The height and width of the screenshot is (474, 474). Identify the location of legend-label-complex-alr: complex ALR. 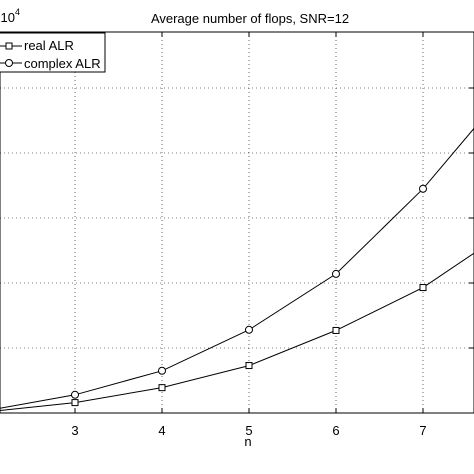
(62, 63).